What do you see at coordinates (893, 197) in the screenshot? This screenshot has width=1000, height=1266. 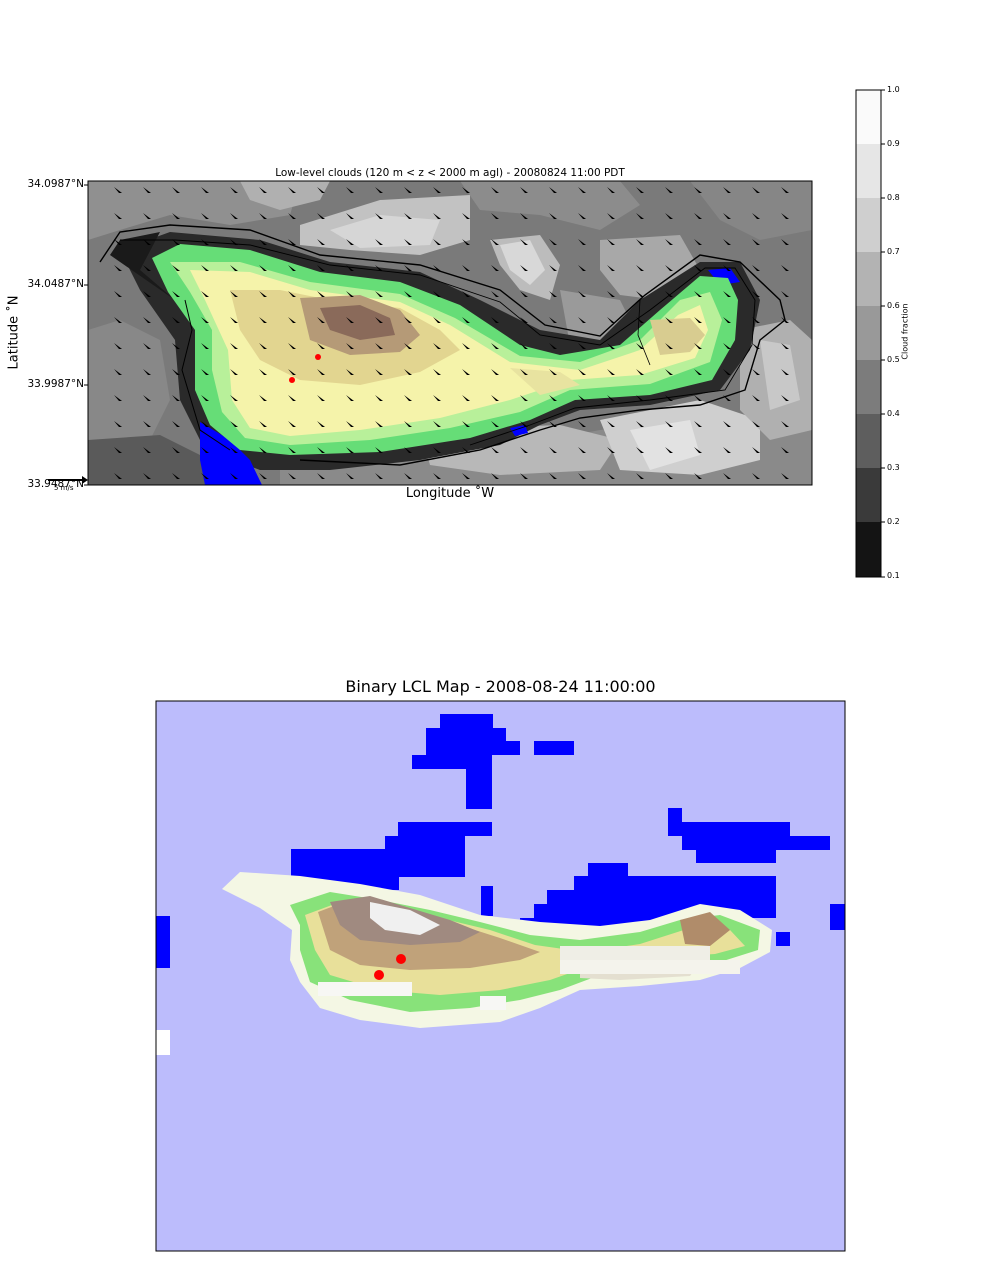 I see `colorbar-tick: 0.8` at bounding box center [893, 197].